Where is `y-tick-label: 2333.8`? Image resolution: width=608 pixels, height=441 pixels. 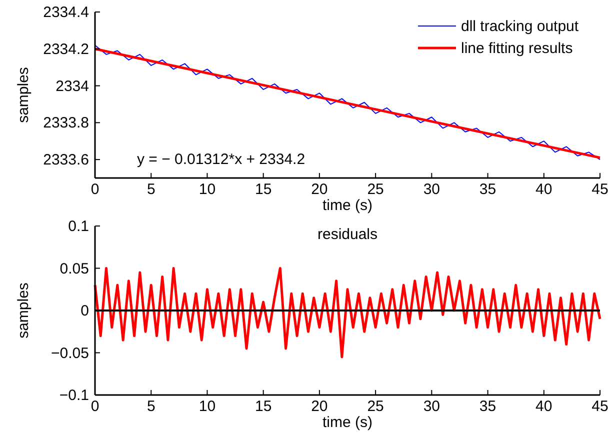
y-tick-label: 2333.8 is located at coordinates (66, 123).